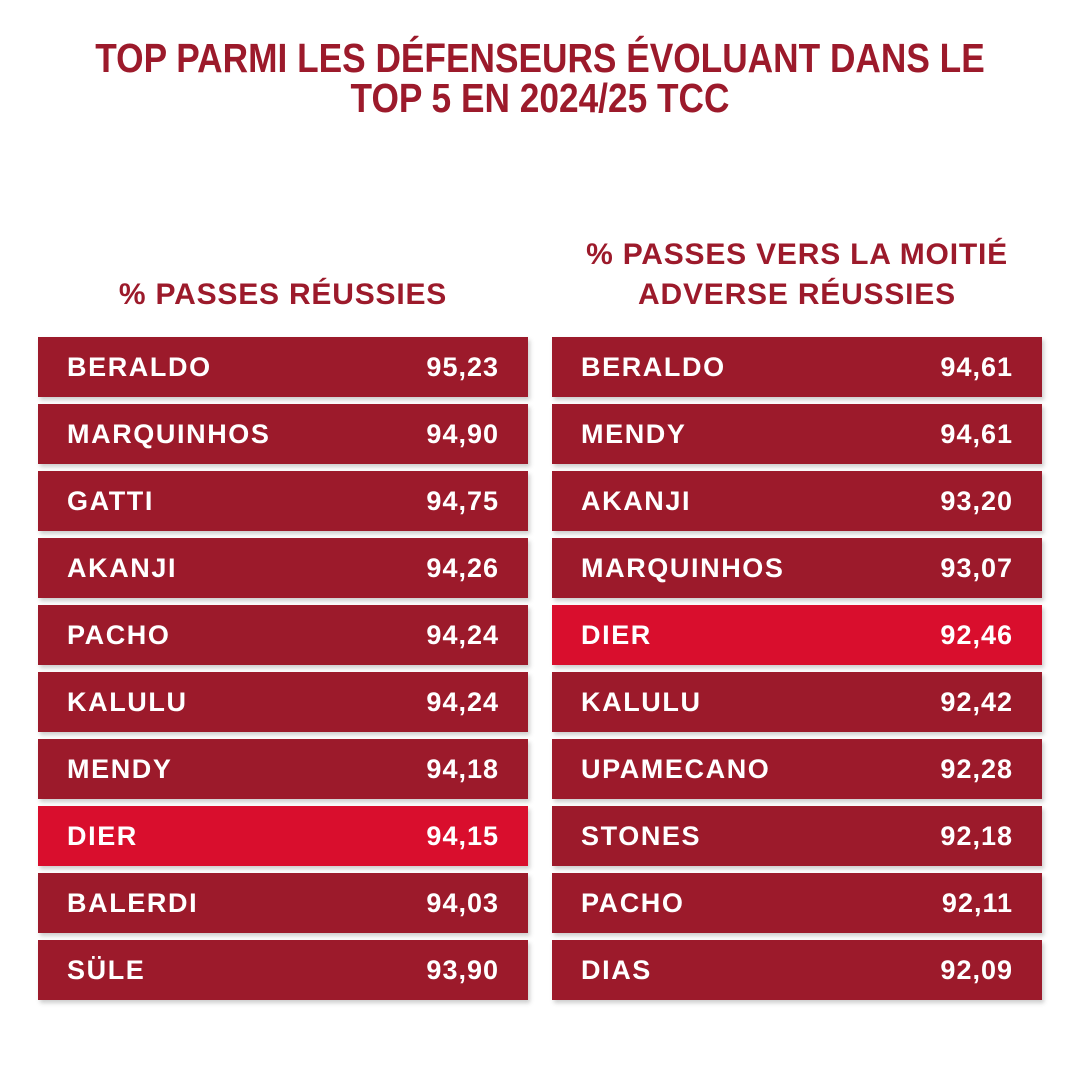 The width and height of the screenshot is (1080, 1079). What do you see at coordinates (797, 970) in the screenshot?
I see `table-row: DIAS 92,09` at bounding box center [797, 970].